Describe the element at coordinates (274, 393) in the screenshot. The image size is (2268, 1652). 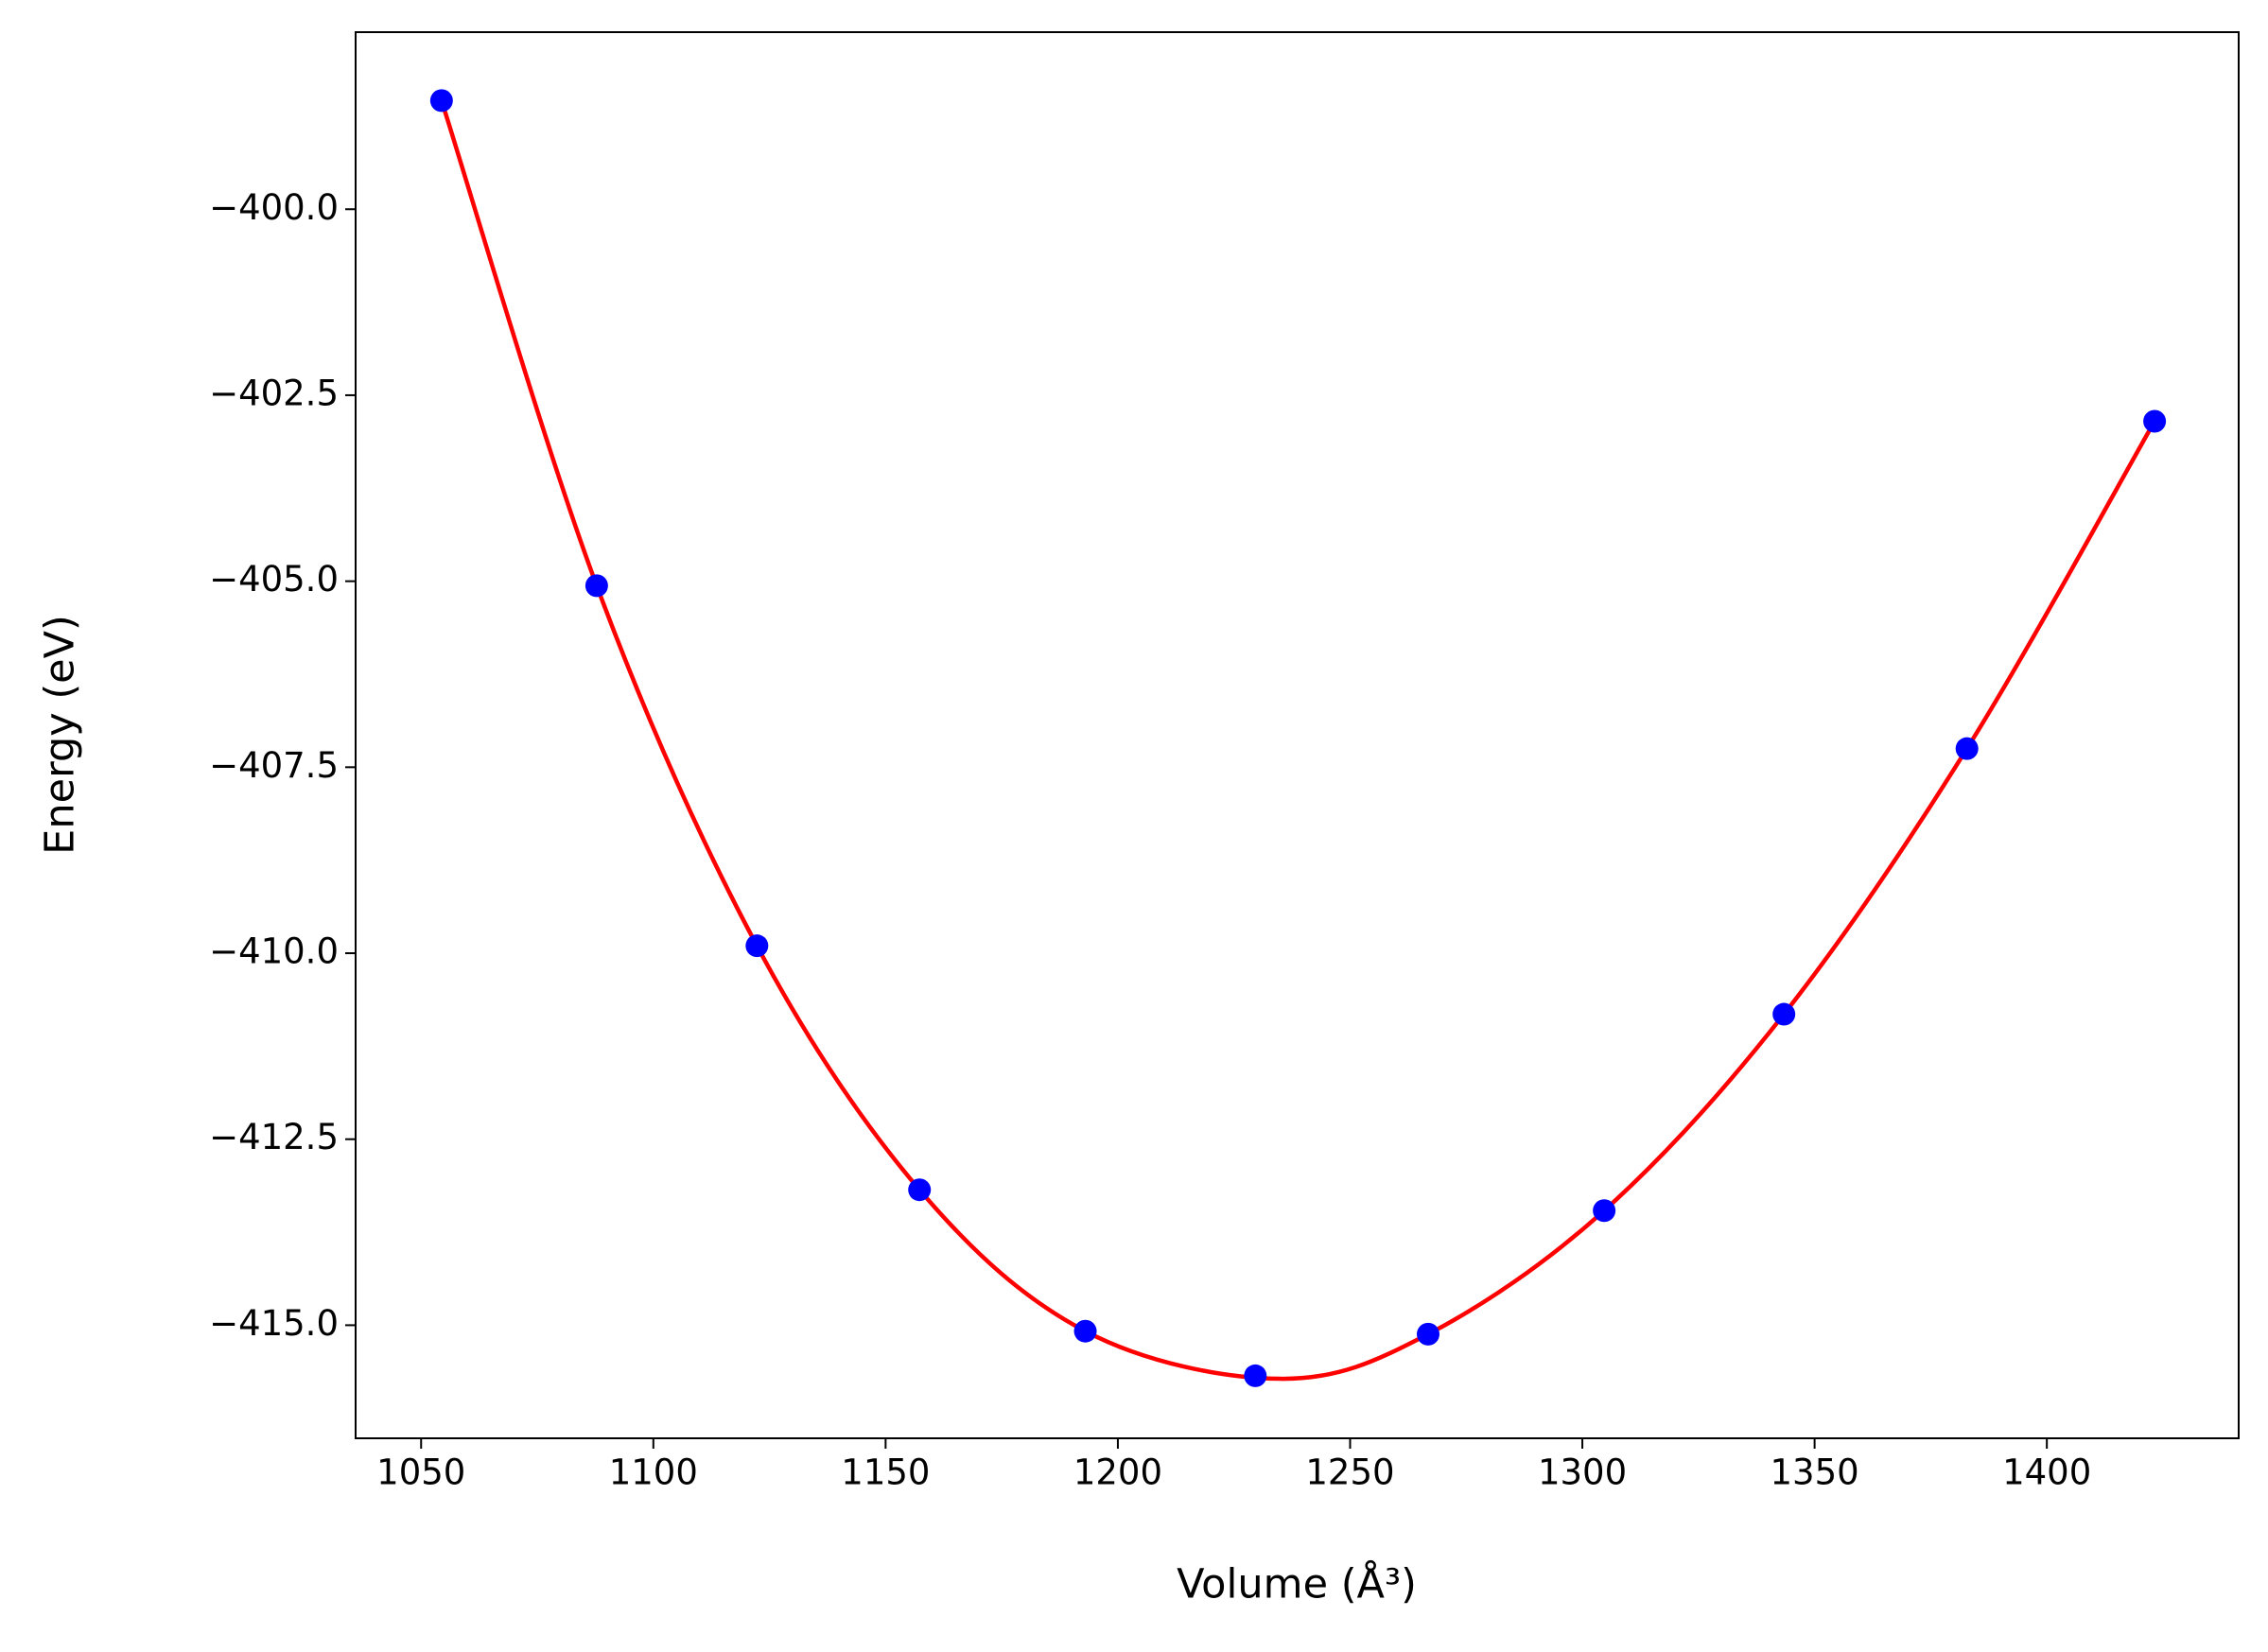
I see `y-tick-label: −402.5` at that location.